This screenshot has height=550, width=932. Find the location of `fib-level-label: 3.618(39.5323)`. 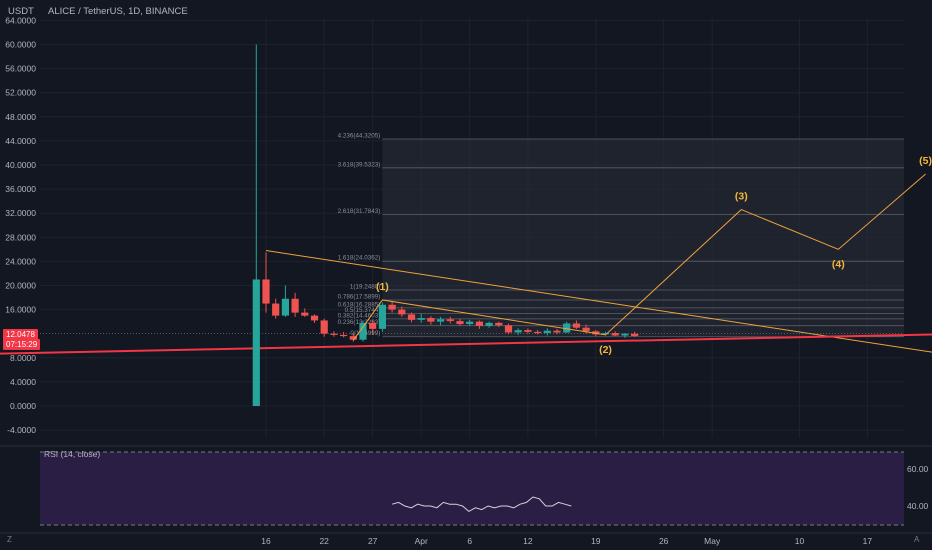

fib-level-label: 3.618(39.5323) is located at coordinates (359, 164).